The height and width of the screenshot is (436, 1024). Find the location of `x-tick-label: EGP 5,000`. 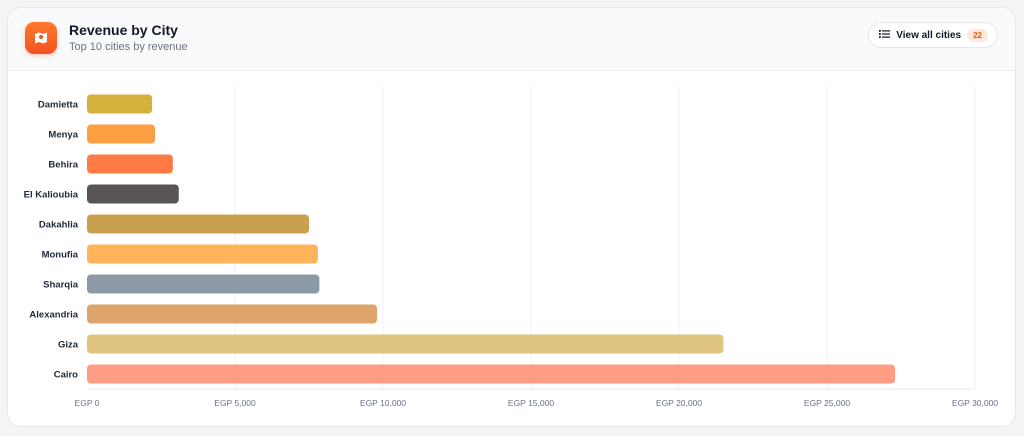

x-tick-label: EGP 5,000 is located at coordinates (235, 403).